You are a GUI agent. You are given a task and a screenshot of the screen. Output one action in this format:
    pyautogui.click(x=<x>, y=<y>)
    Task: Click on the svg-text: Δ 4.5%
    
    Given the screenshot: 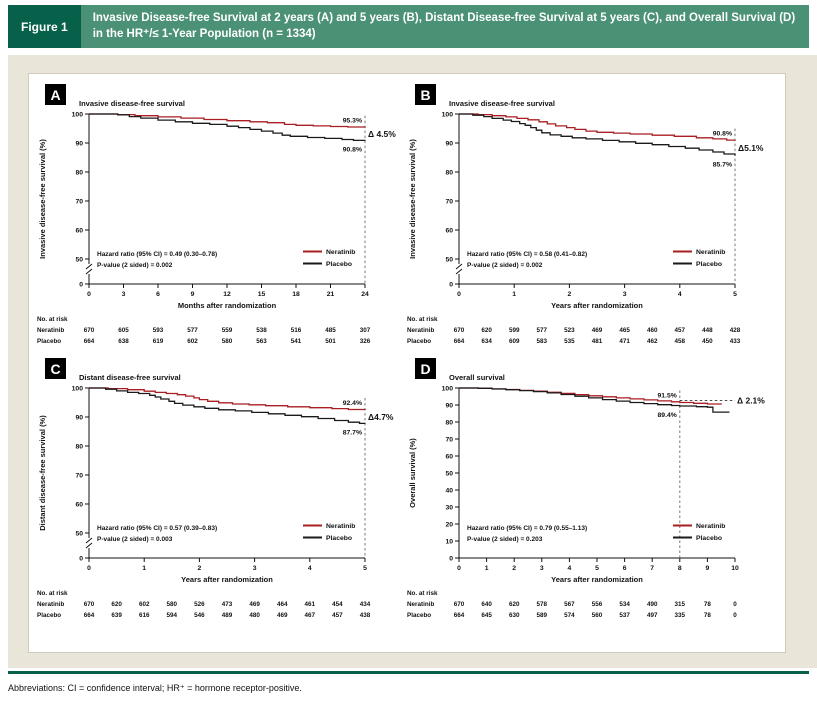 What is the action you would take?
    pyautogui.click(x=382, y=134)
    